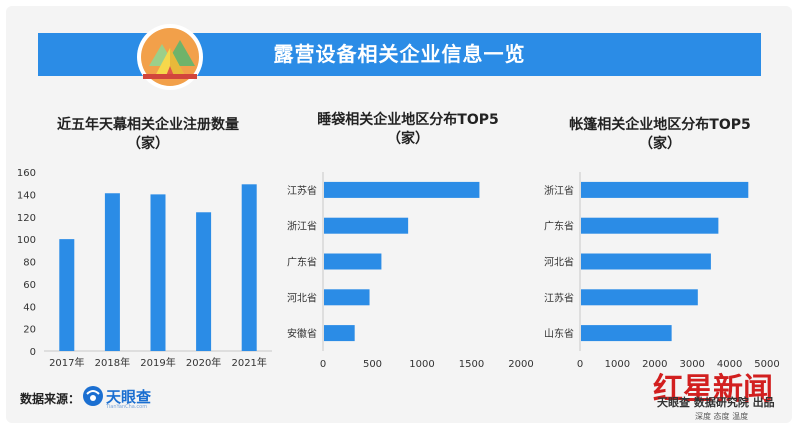 Image resolution: width=800 pixels, height=431 pixels. What do you see at coordinates (559, 297) in the screenshot?
I see `chart3-category-label: 江苏省` at bounding box center [559, 297].